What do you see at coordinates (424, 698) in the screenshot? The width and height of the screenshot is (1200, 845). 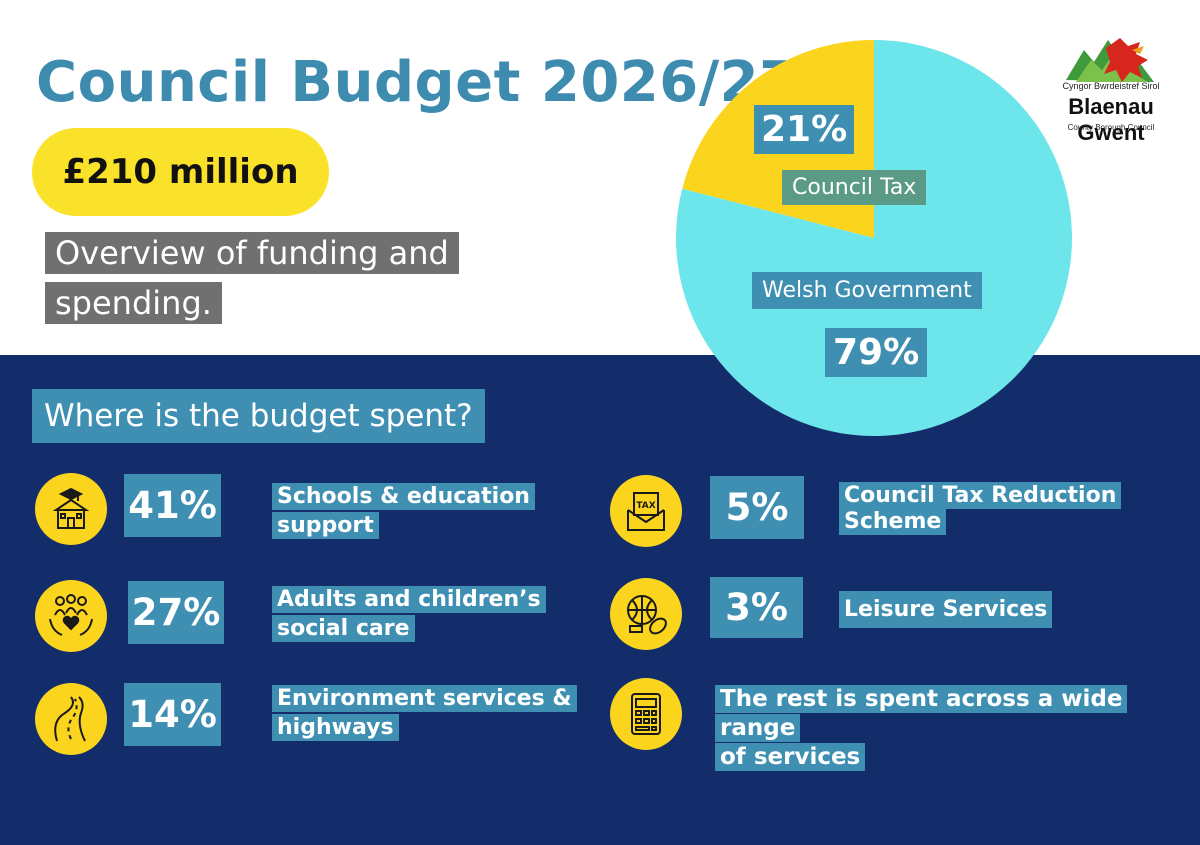 I see `desc-environment-line1: Environment services &` at bounding box center [424, 698].